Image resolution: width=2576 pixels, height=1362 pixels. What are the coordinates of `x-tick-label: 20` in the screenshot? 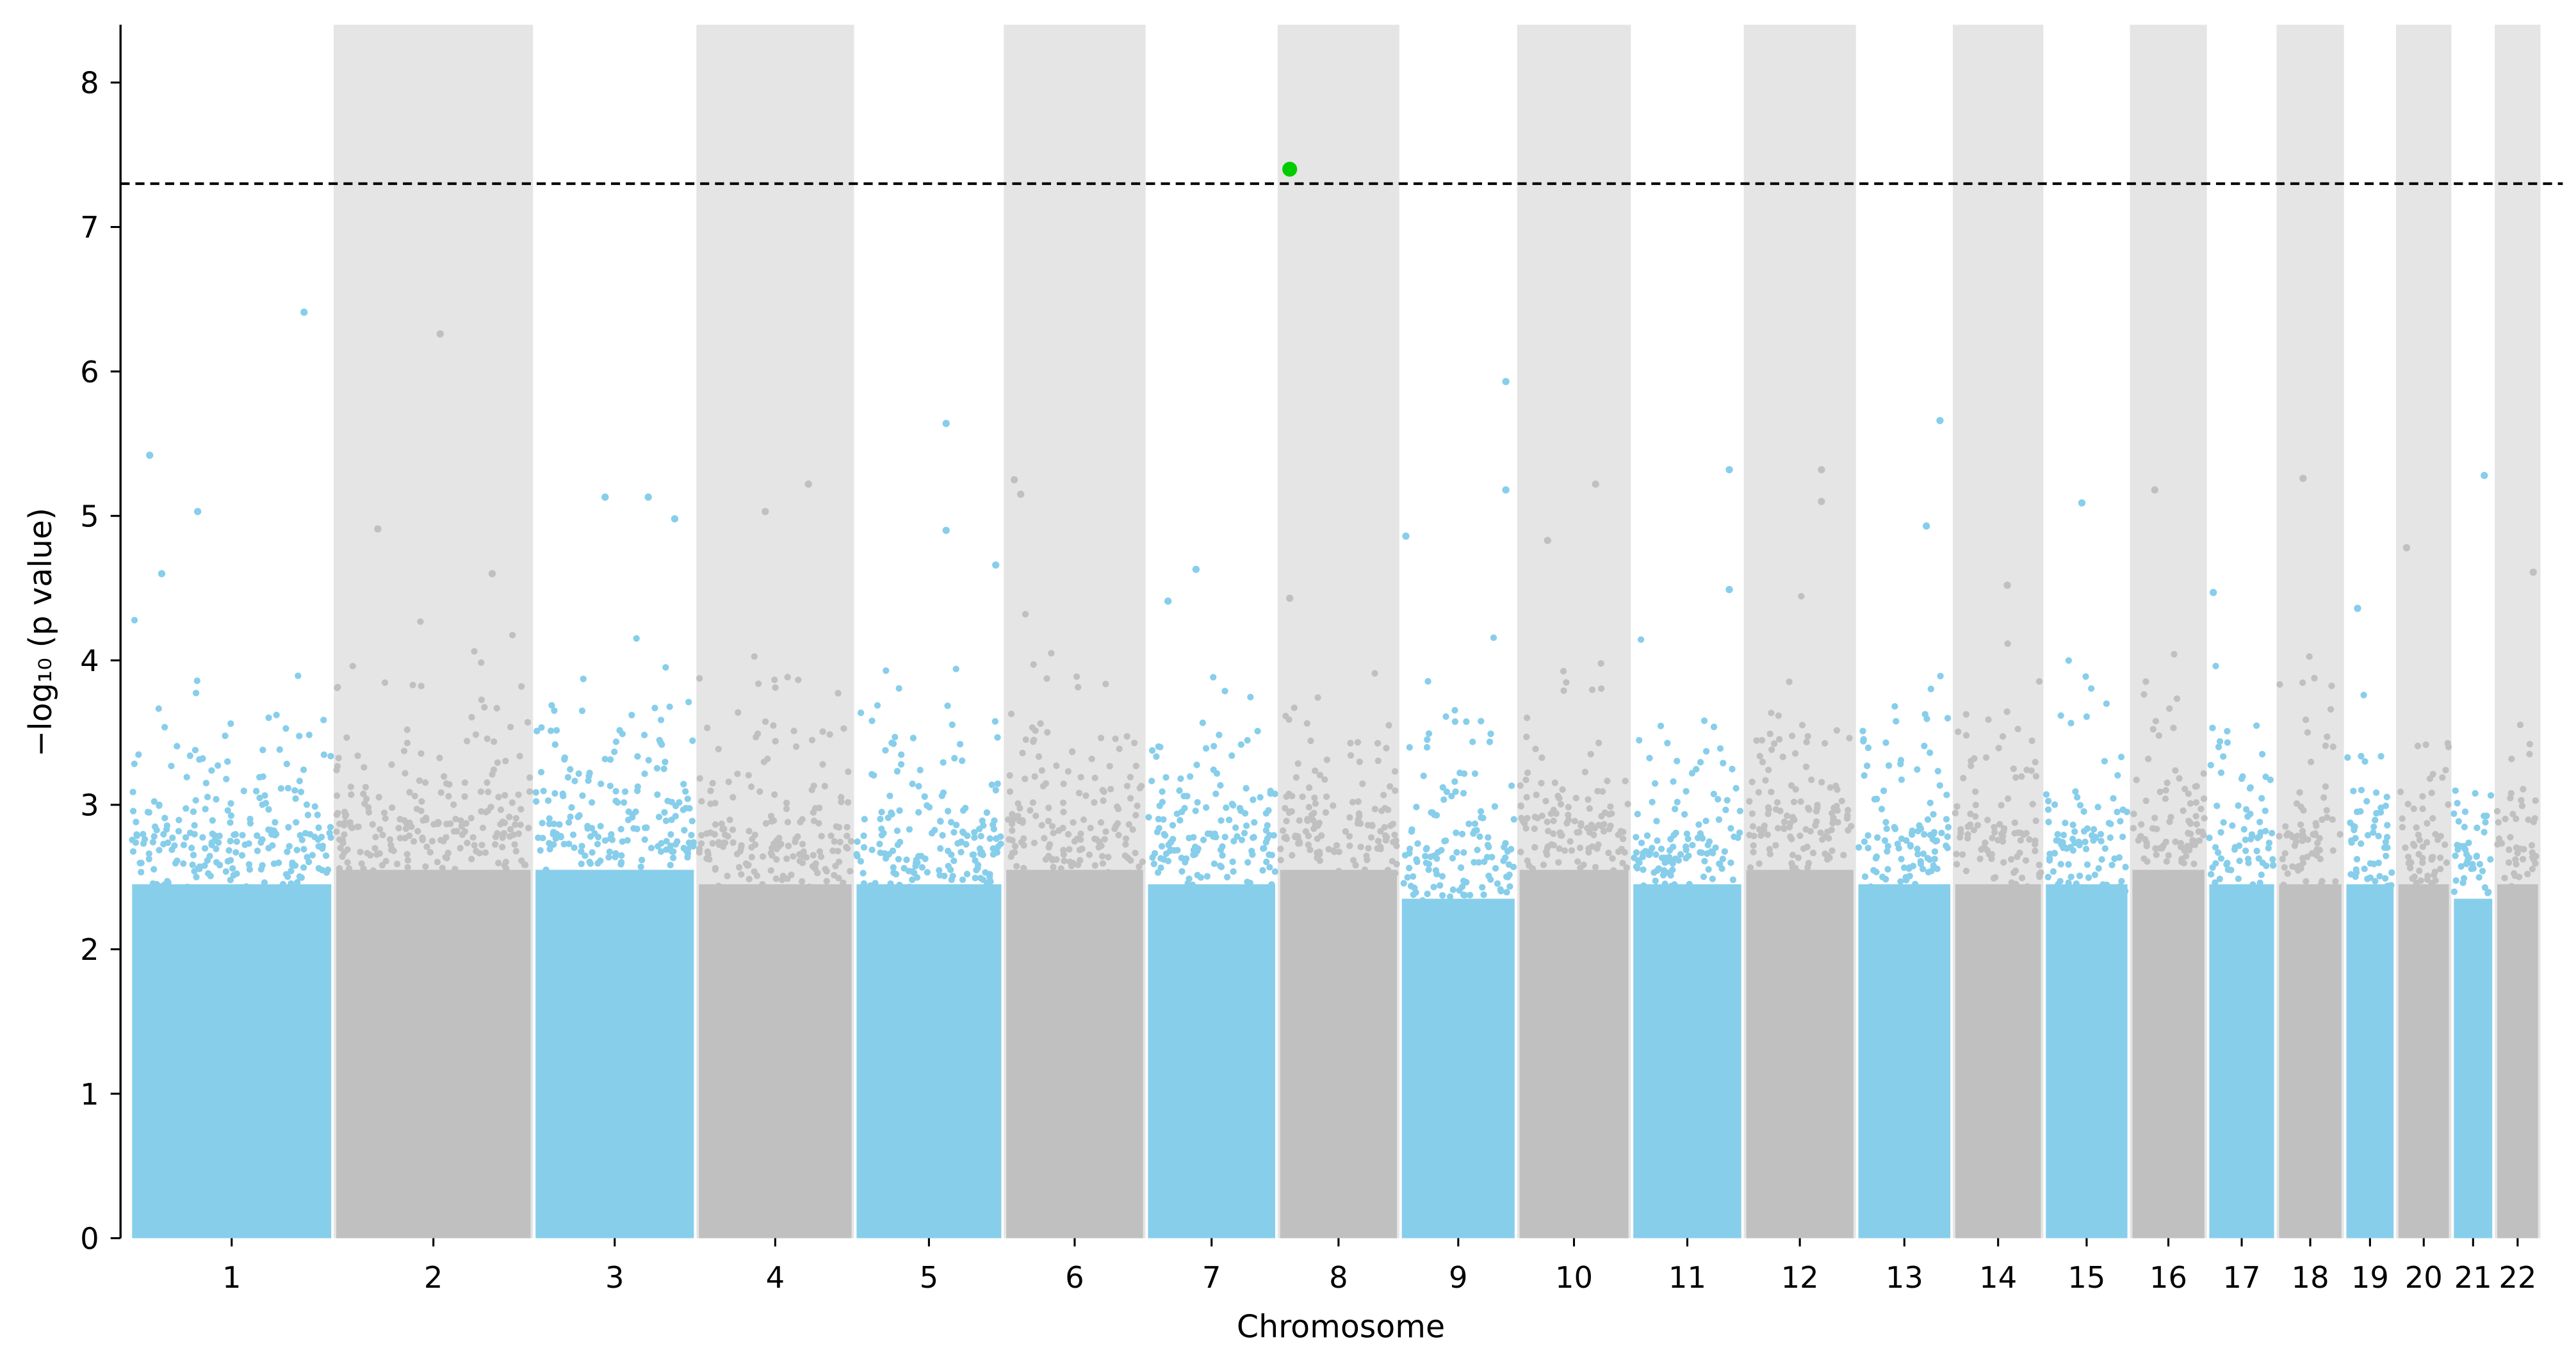 It's located at (2424, 1277).